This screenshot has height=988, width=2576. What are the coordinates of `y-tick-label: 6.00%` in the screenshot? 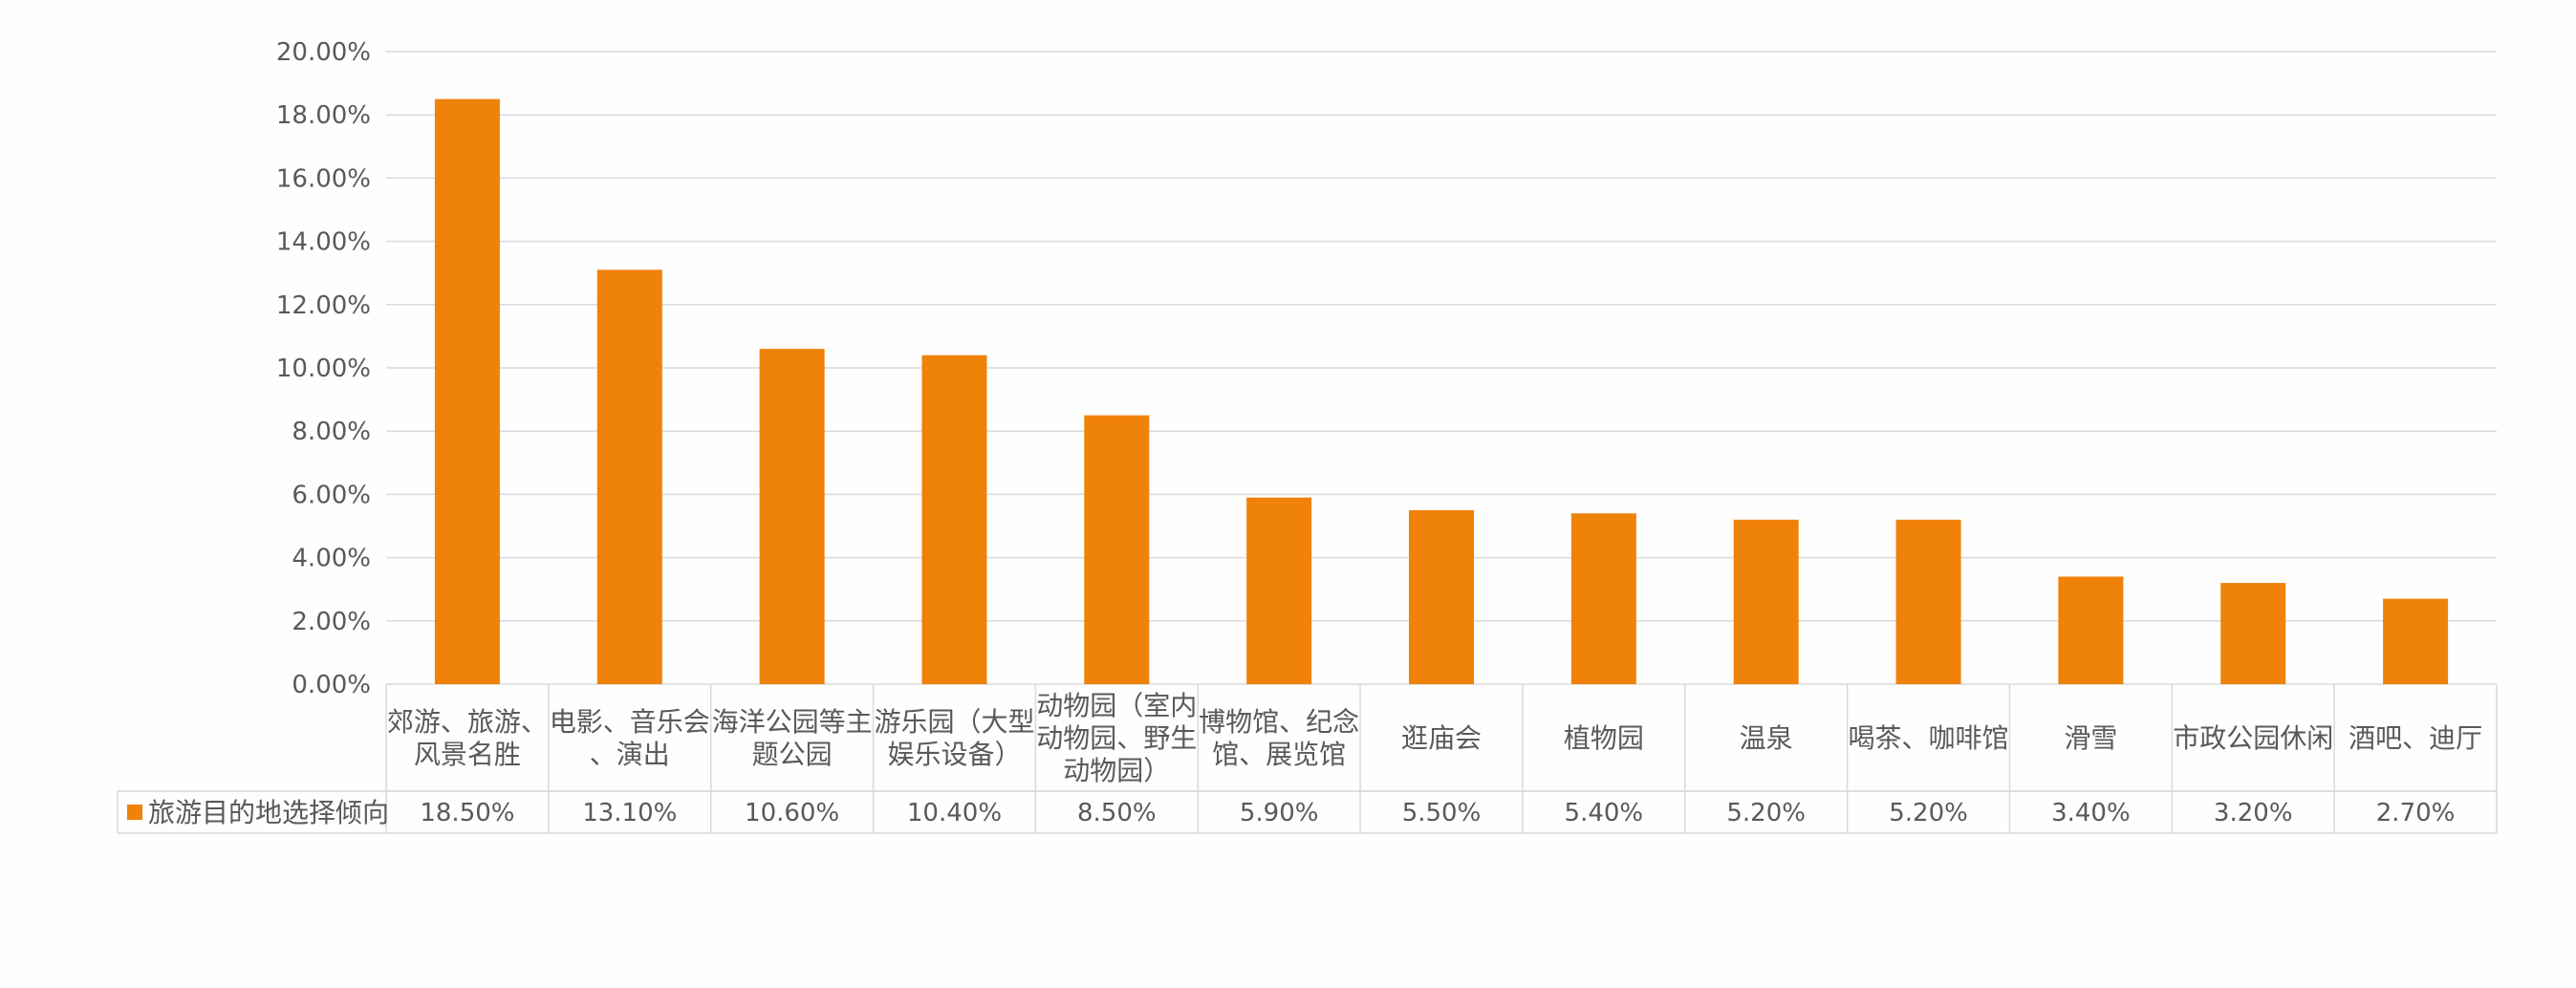 It's located at (331, 495).